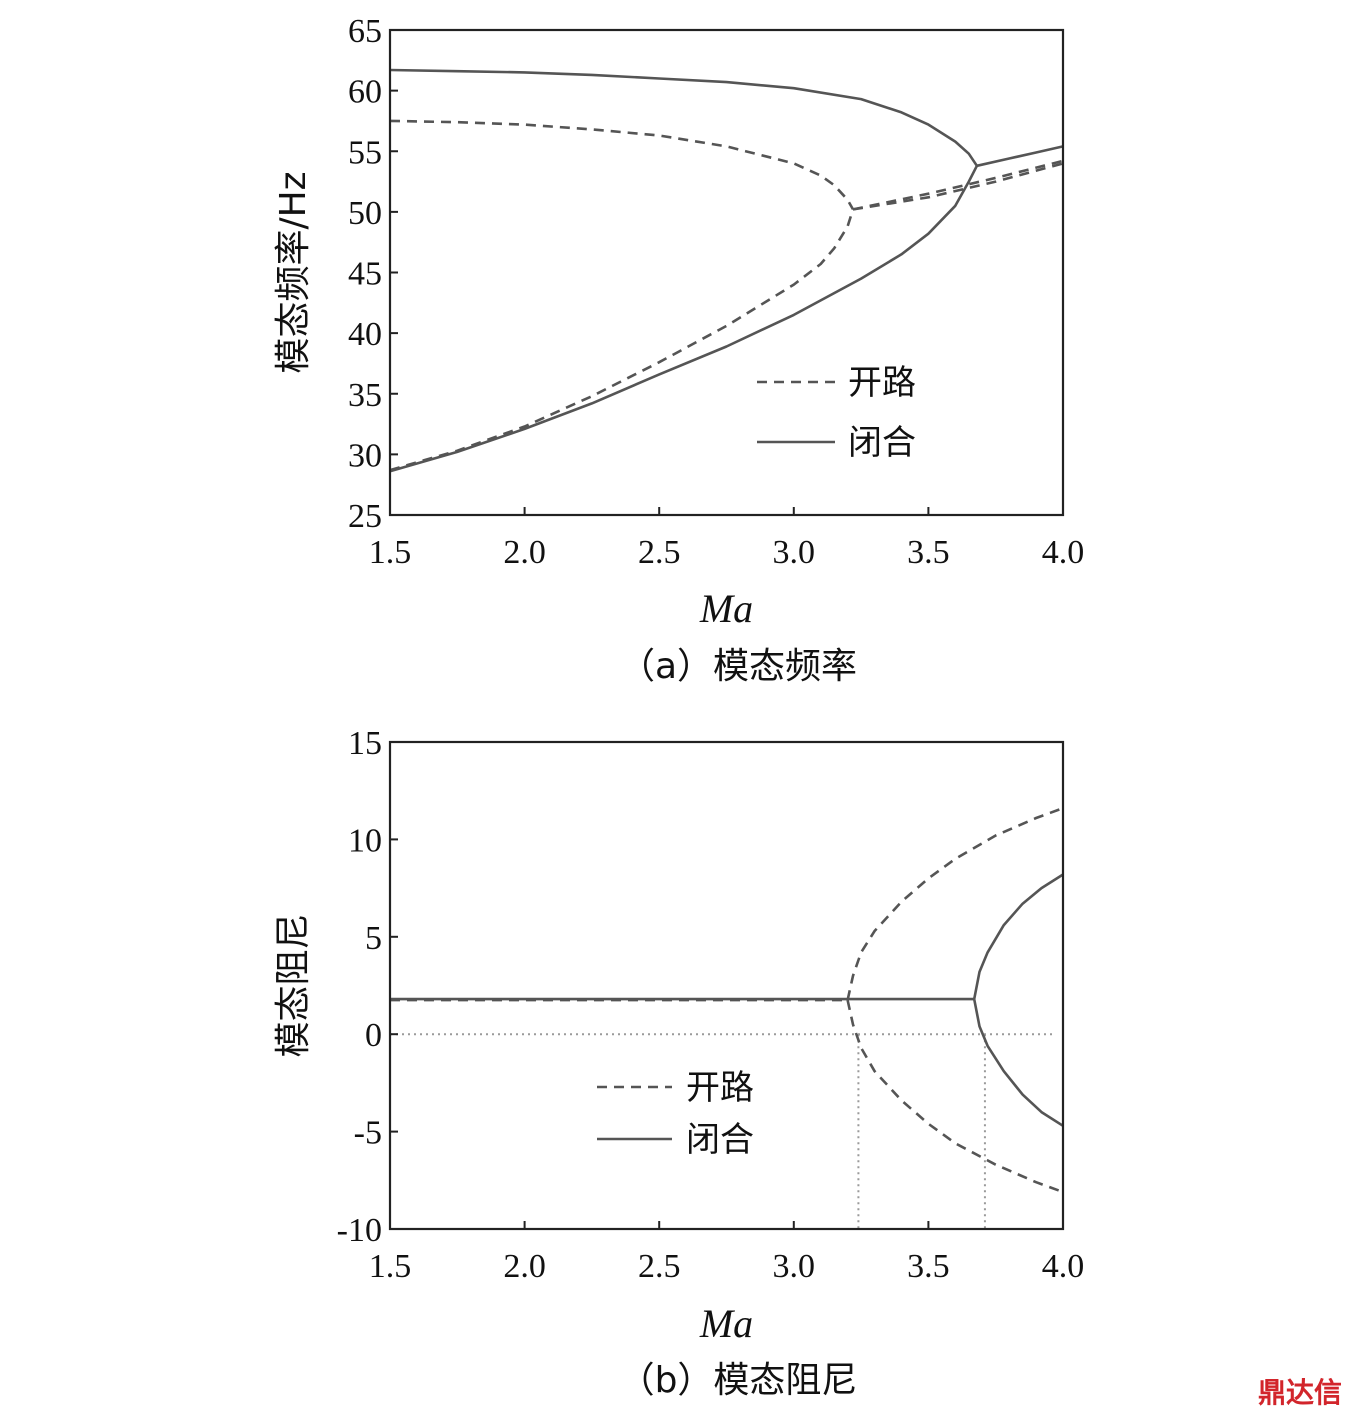 The height and width of the screenshot is (1417, 1354). I want to click on y-tick-label: 0, so click(373, 1035).